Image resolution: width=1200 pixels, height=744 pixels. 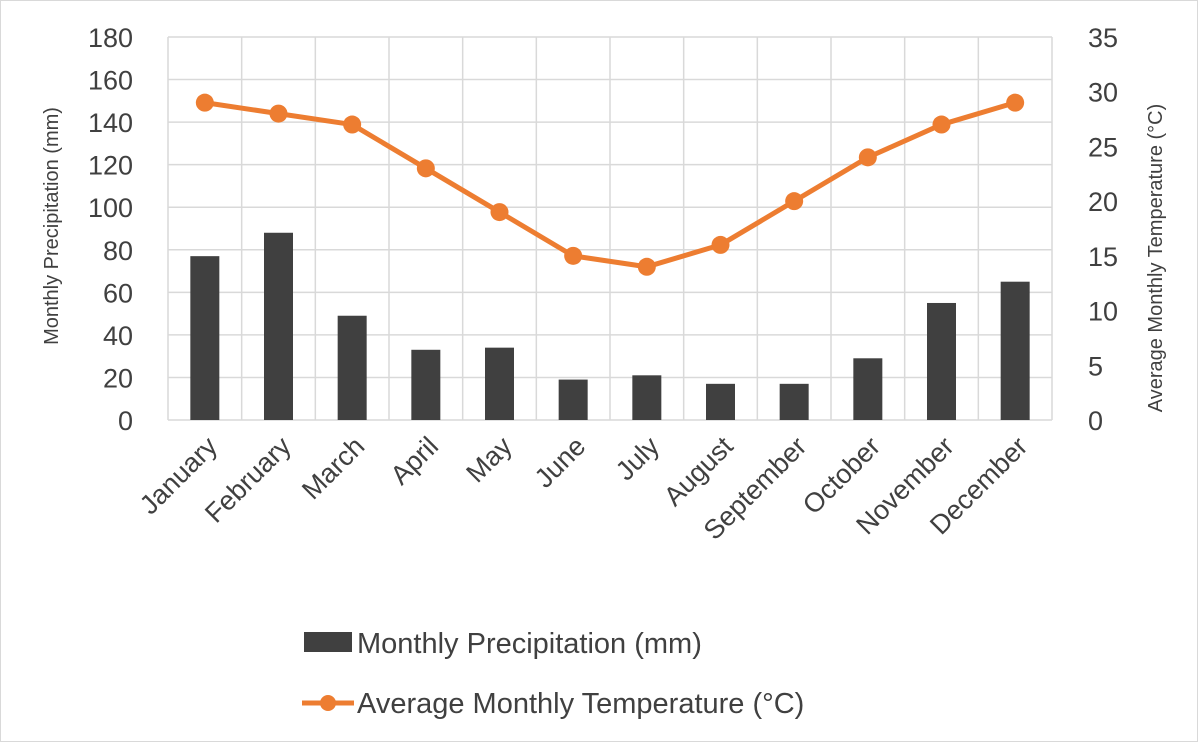 What do you see at coordinates (118, 293) in the screenshot?
I see `y-tick-label: 60` at bounding box center [118, 293].